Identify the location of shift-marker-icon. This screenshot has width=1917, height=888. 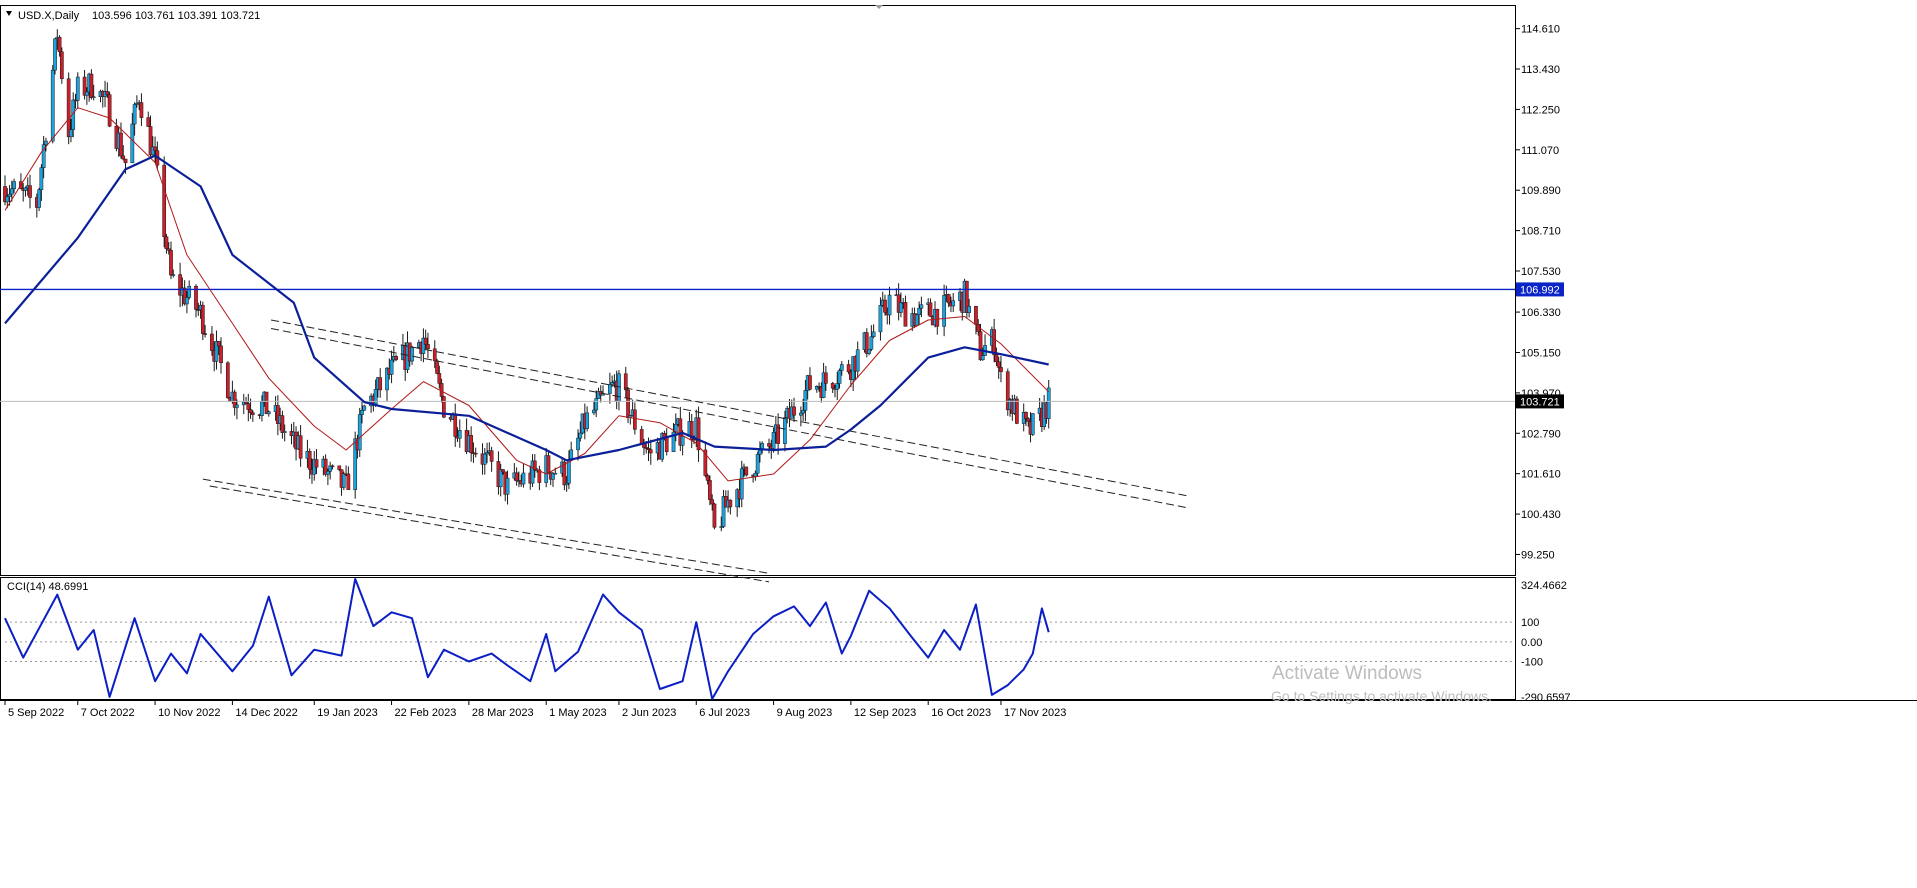
(879, 7).